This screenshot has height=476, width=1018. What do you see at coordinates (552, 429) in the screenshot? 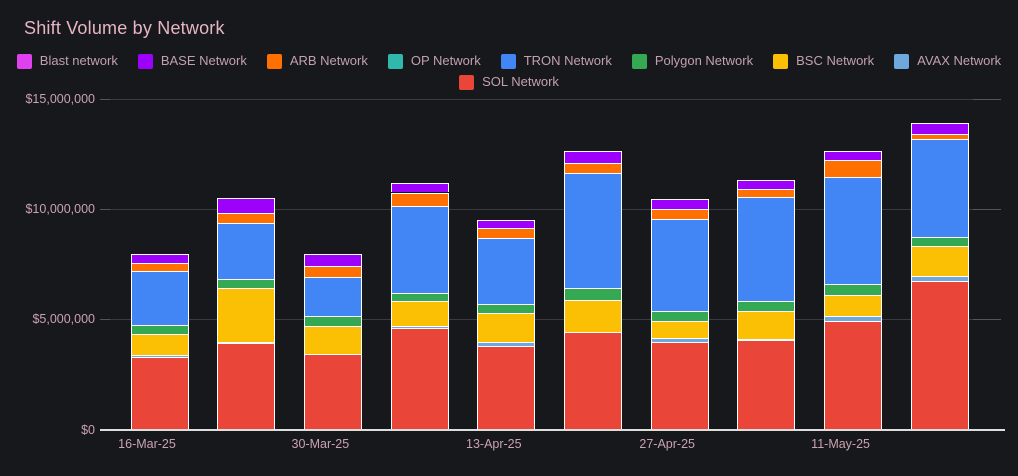
I see `x-axis-line` at bounding box center [552, 429].